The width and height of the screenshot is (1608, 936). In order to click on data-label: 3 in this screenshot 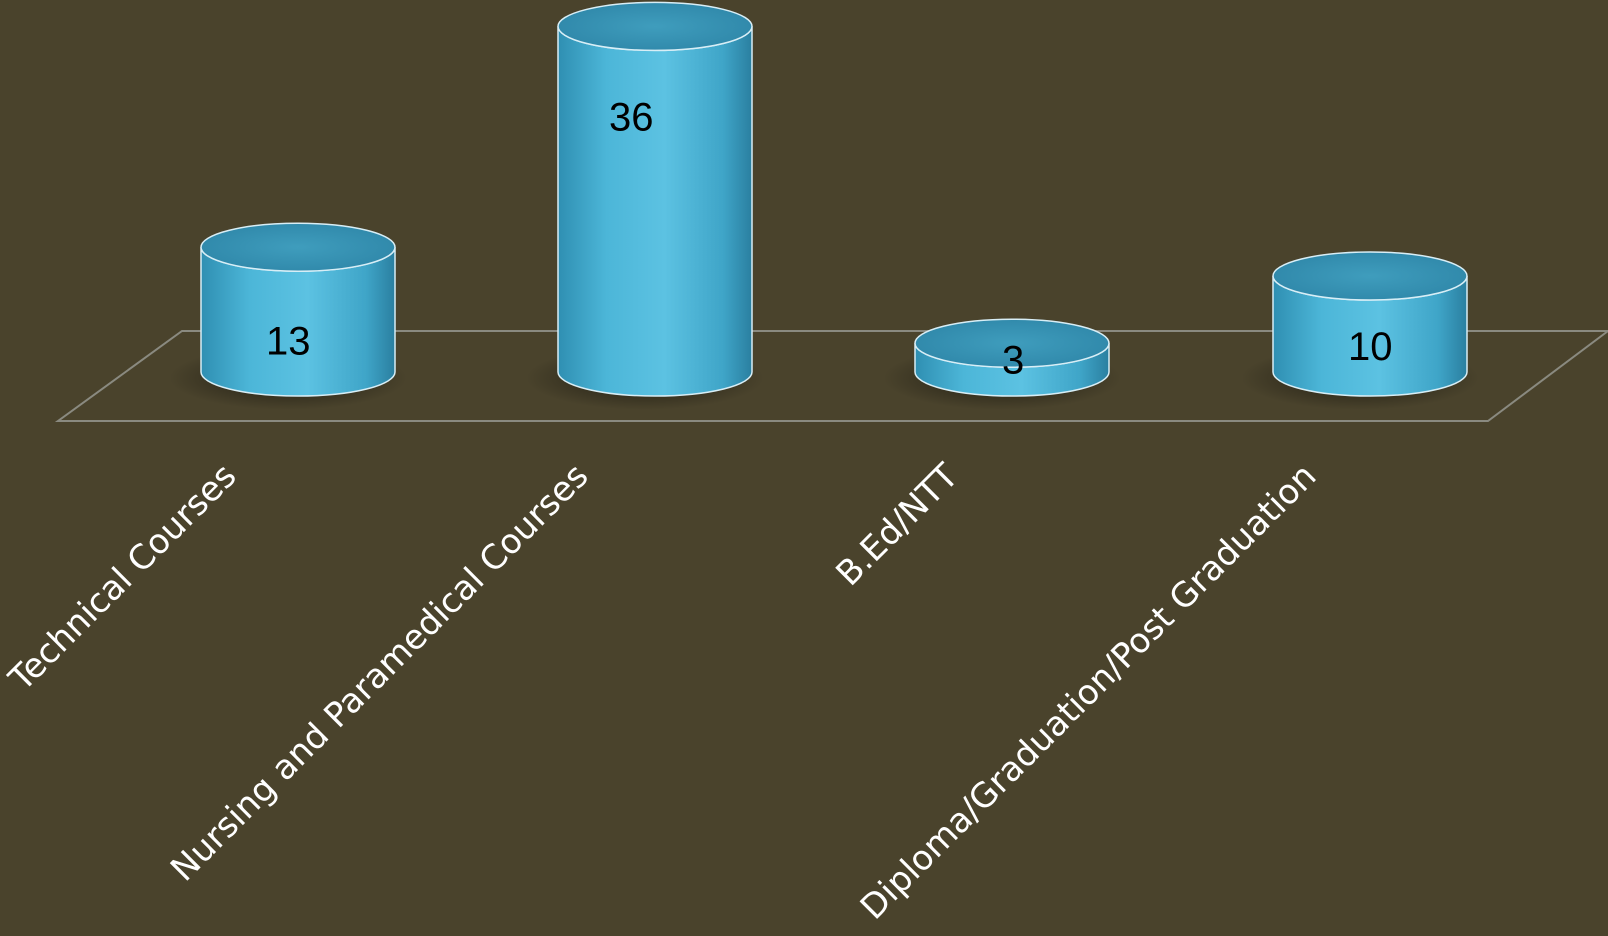, I will do `click(1013, 361)`.